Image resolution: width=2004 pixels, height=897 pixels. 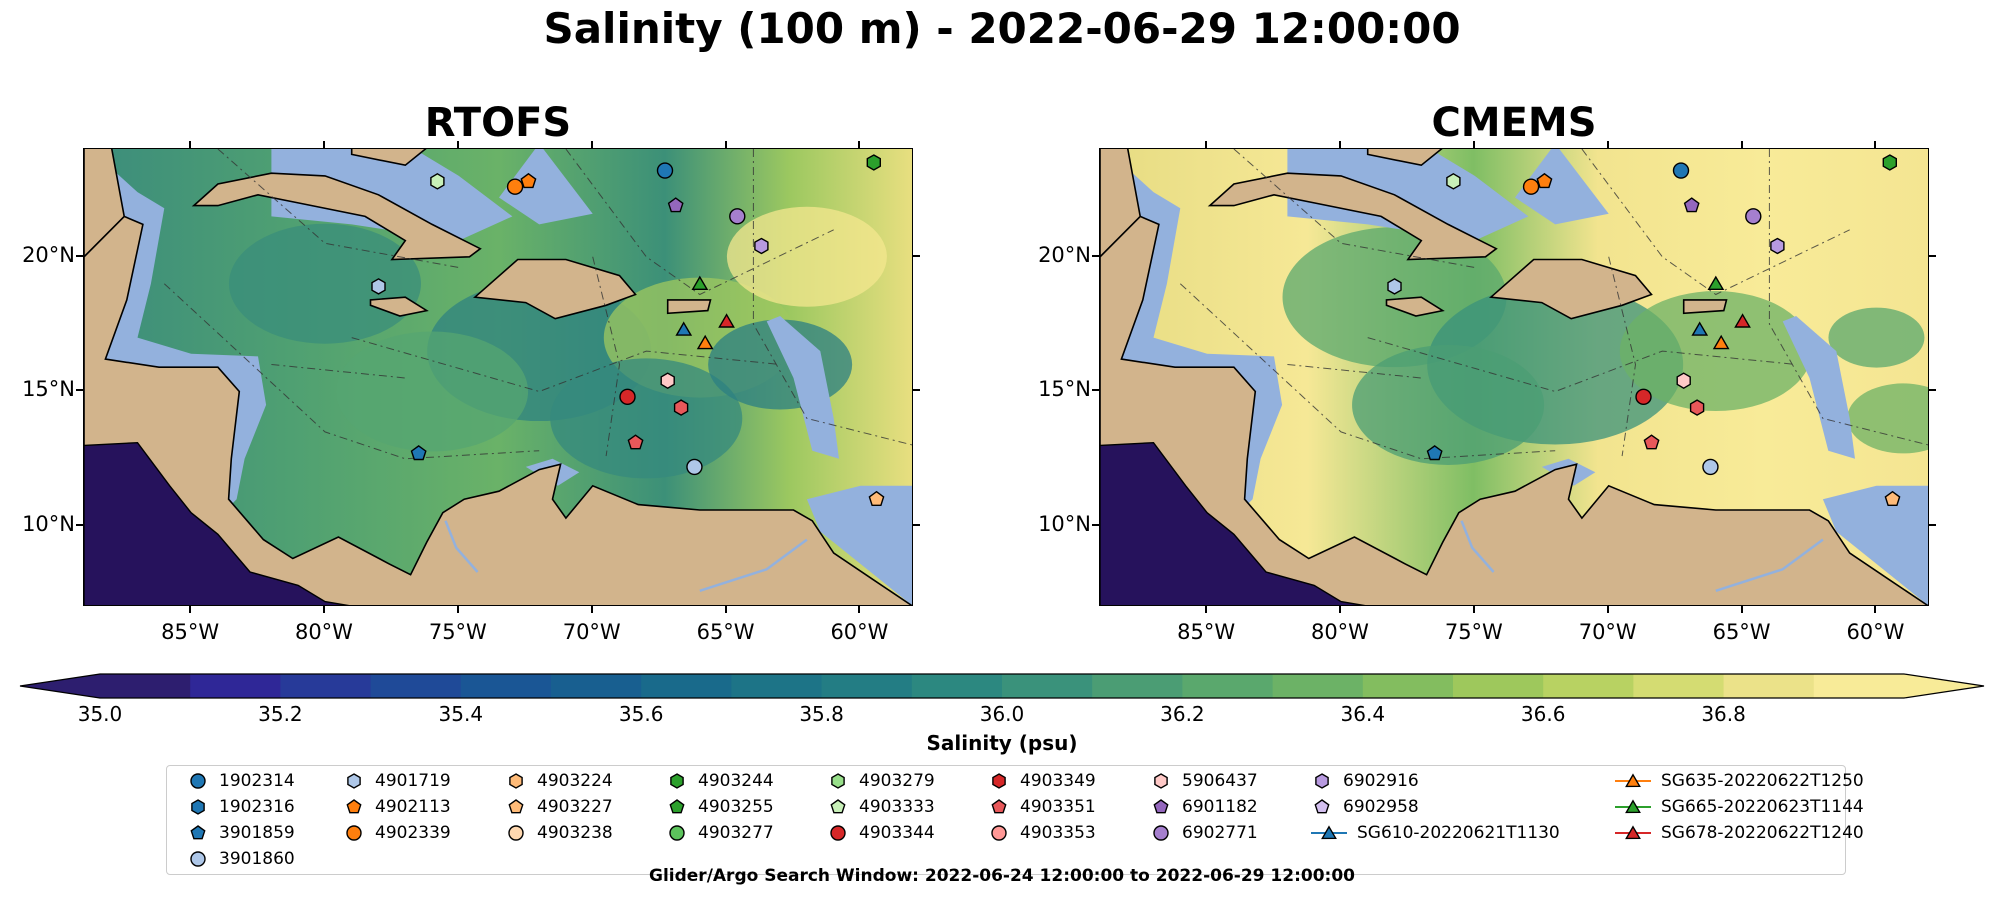 What do you see at coordinates (575, 781) in the screenshot?
I see `legend-label: 4903224` at bounding box center [575, 781].